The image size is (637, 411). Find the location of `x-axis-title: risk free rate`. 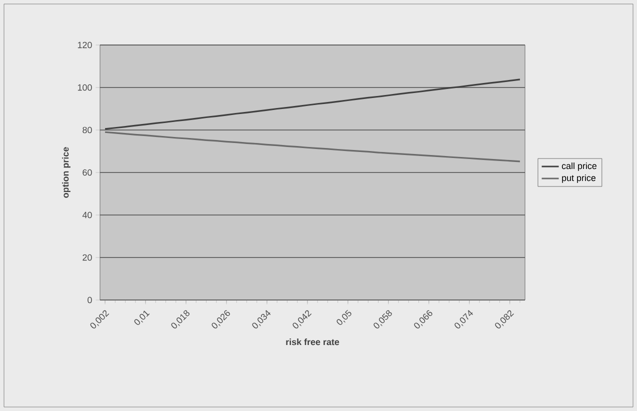

x-axis-title: risk free rate is located at coordinates (313, 342).